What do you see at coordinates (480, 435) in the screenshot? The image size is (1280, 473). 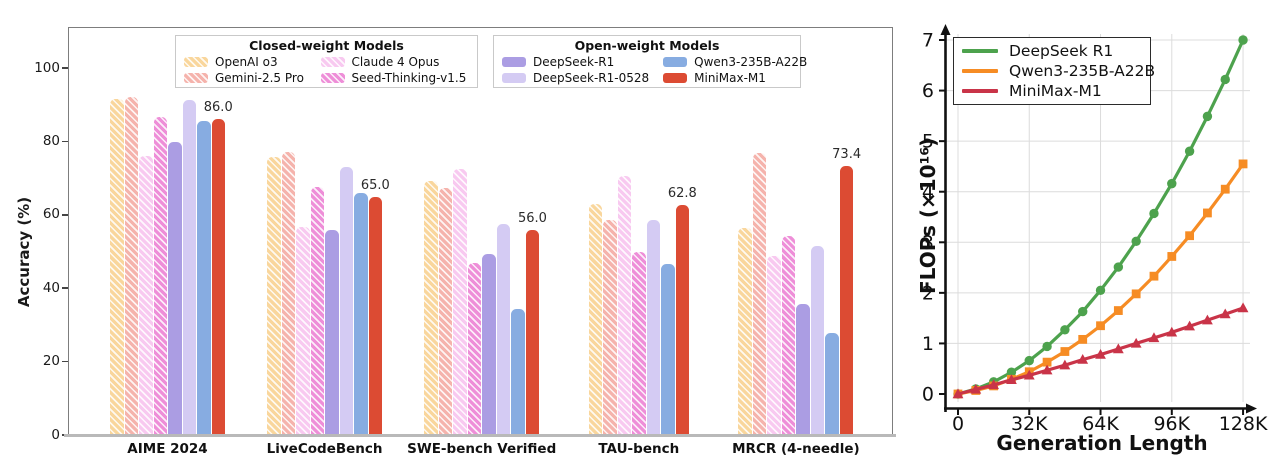 I see `x-axis-baseline` at bounding box center [480, 435].